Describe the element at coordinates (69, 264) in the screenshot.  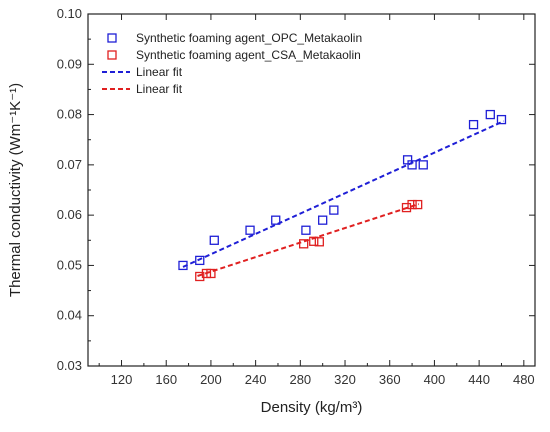
I see `y-tick-label: 0.05` at that location.